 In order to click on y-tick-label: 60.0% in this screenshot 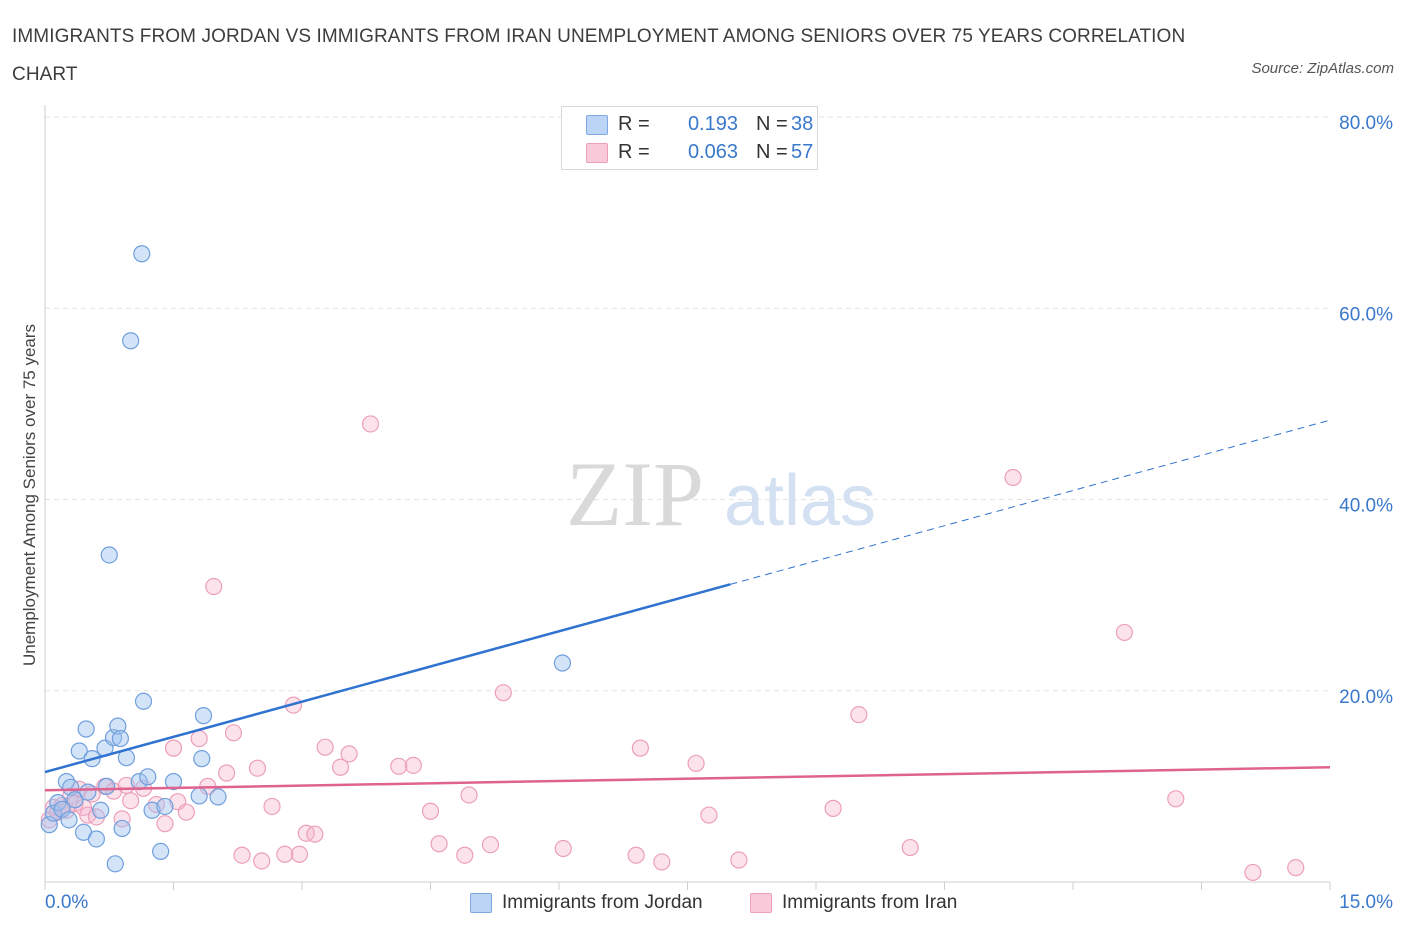, I will do `click(1366, 314)`.